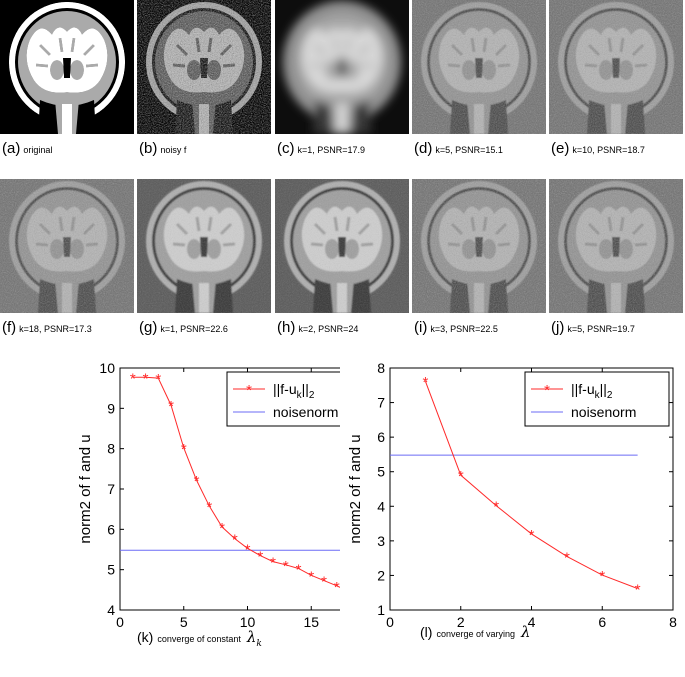 Image resolution: width=685 pixels, height=677 pixels. I want to click on caption-k-text: converge of constant, so click(199, 639).